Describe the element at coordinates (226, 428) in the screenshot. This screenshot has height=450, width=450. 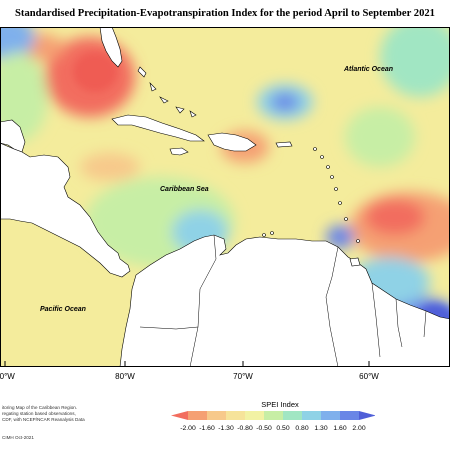
I see `legend-tick: -1.30` at that location.